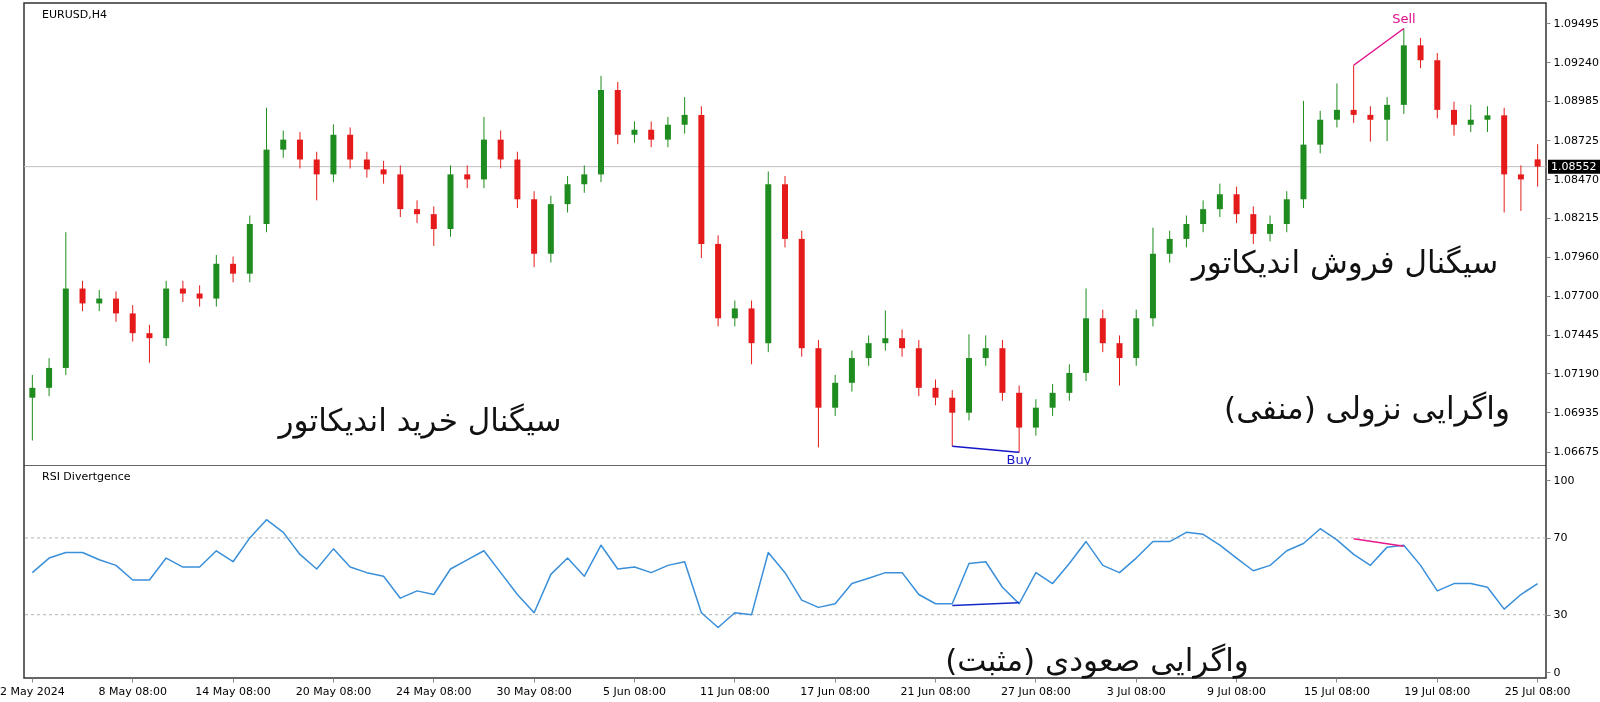 This screenshot has height=702, width=1600. I want to click on y-tick-label: 1.08215, so click(1576, 218).